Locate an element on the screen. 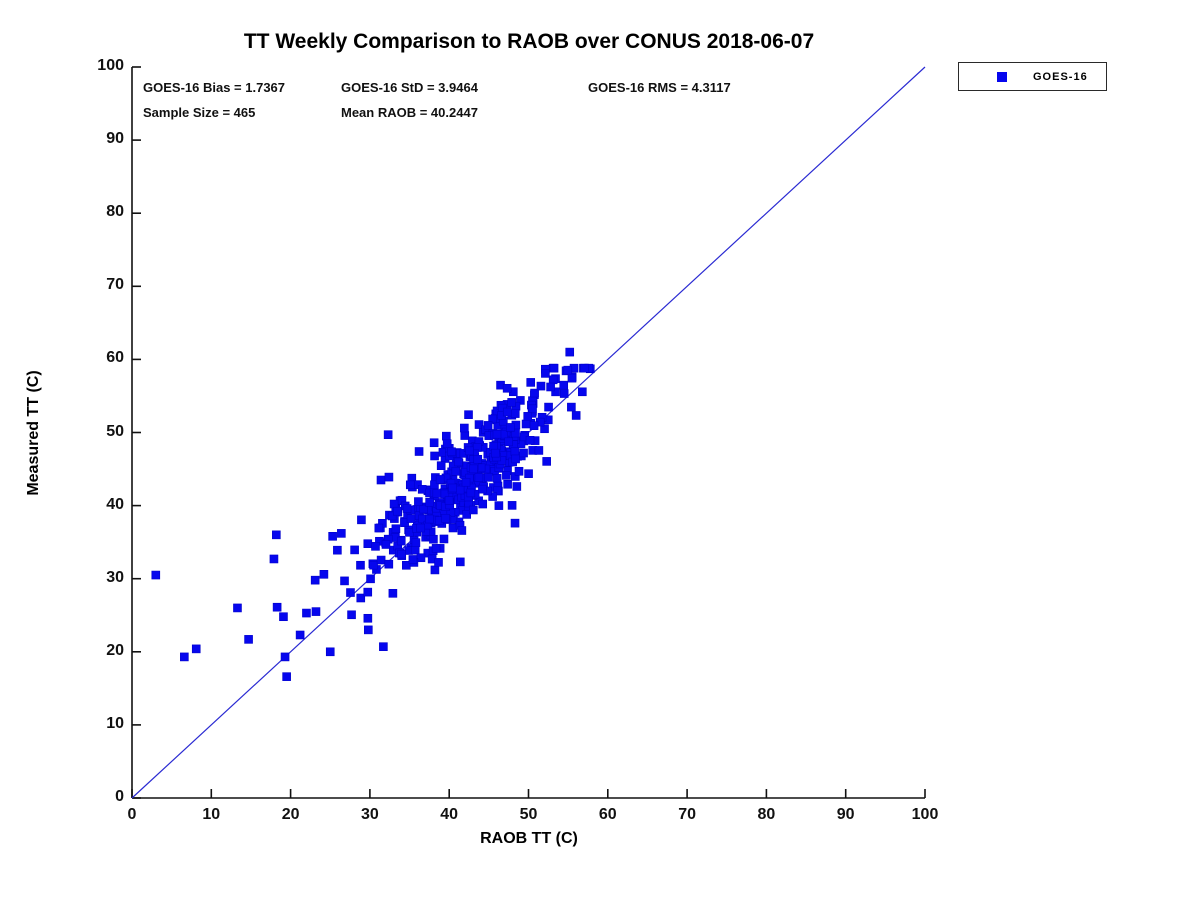 The width and height of the screenshot is (1200, 900). y-axis-label: Measured TT (C) is located at coordinates (33, 433).